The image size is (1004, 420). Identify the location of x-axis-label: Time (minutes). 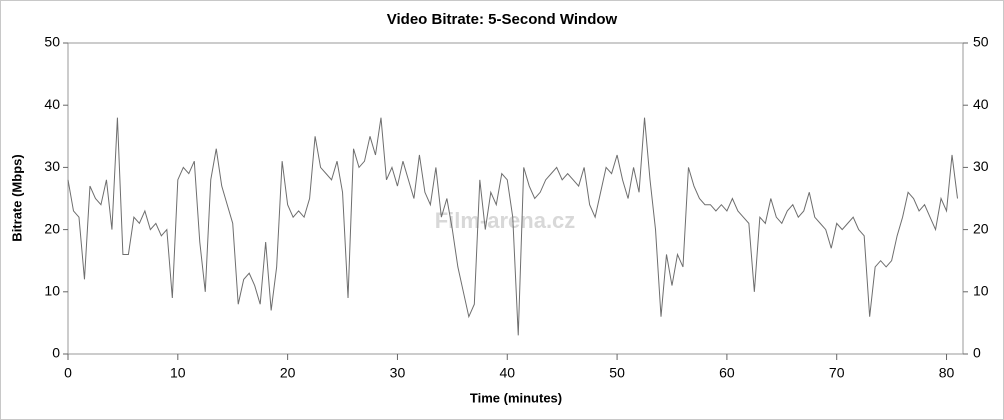
(516, 397).